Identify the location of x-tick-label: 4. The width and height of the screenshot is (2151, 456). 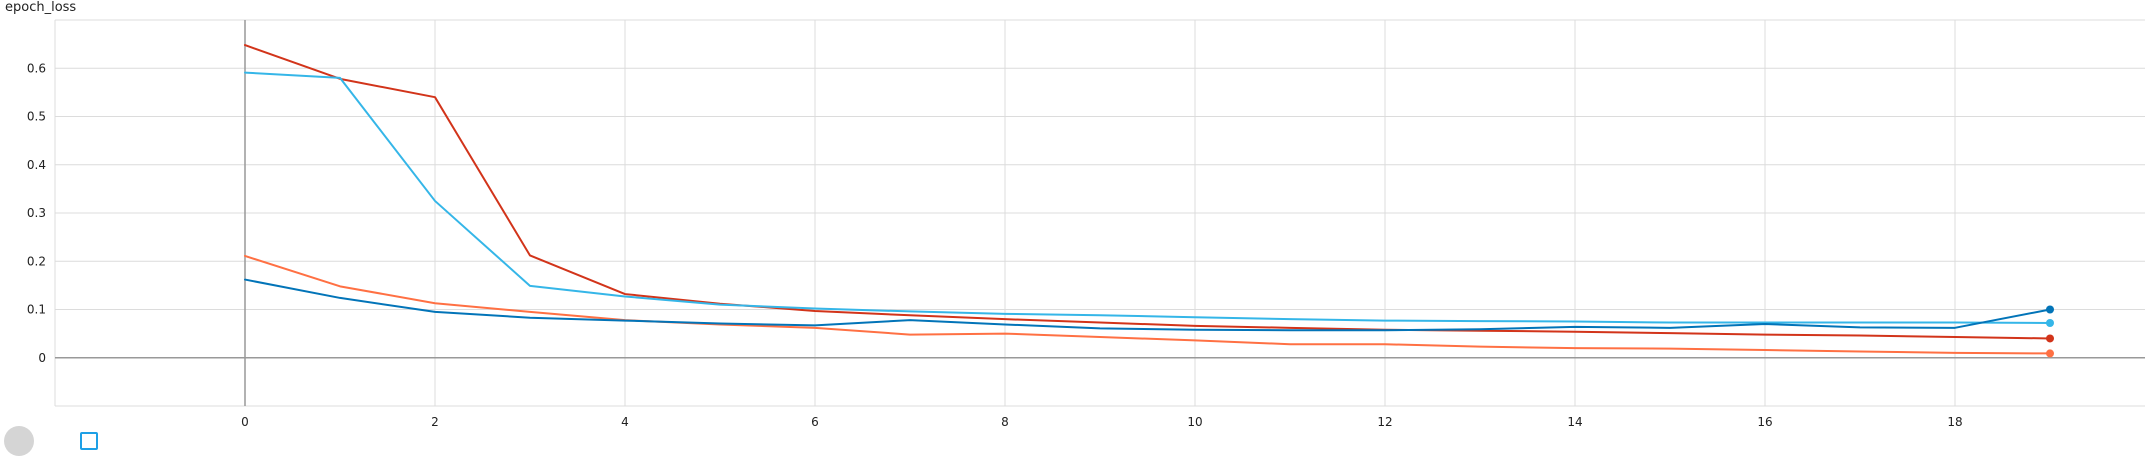
(625, 422).